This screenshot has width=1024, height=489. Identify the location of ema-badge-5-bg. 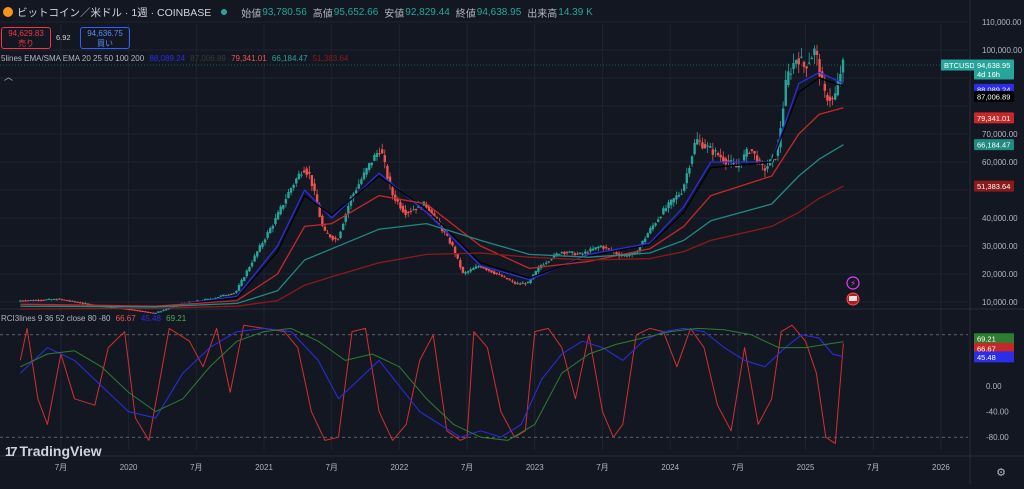
(994, 186).